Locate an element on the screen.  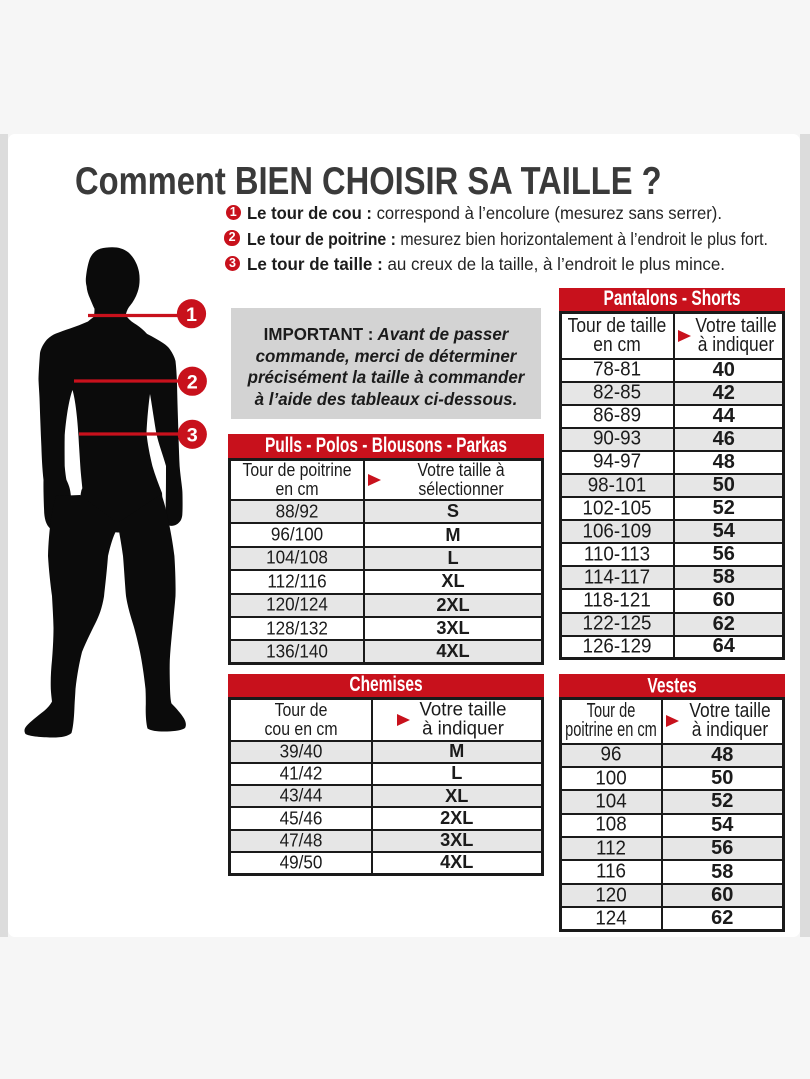
svg-text: 3 is located at coordinates (192, 435).